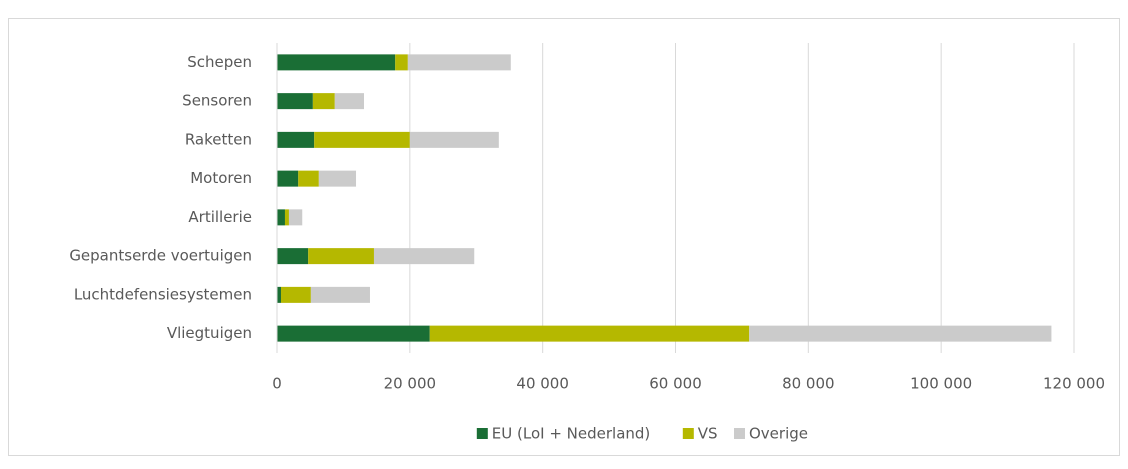 This screenshot has height=469, width=1128. What do you see at coordinates (221, 178) in the screenshot?
I see `y-tick-label: Motoren` at bounding box center [221, 178].